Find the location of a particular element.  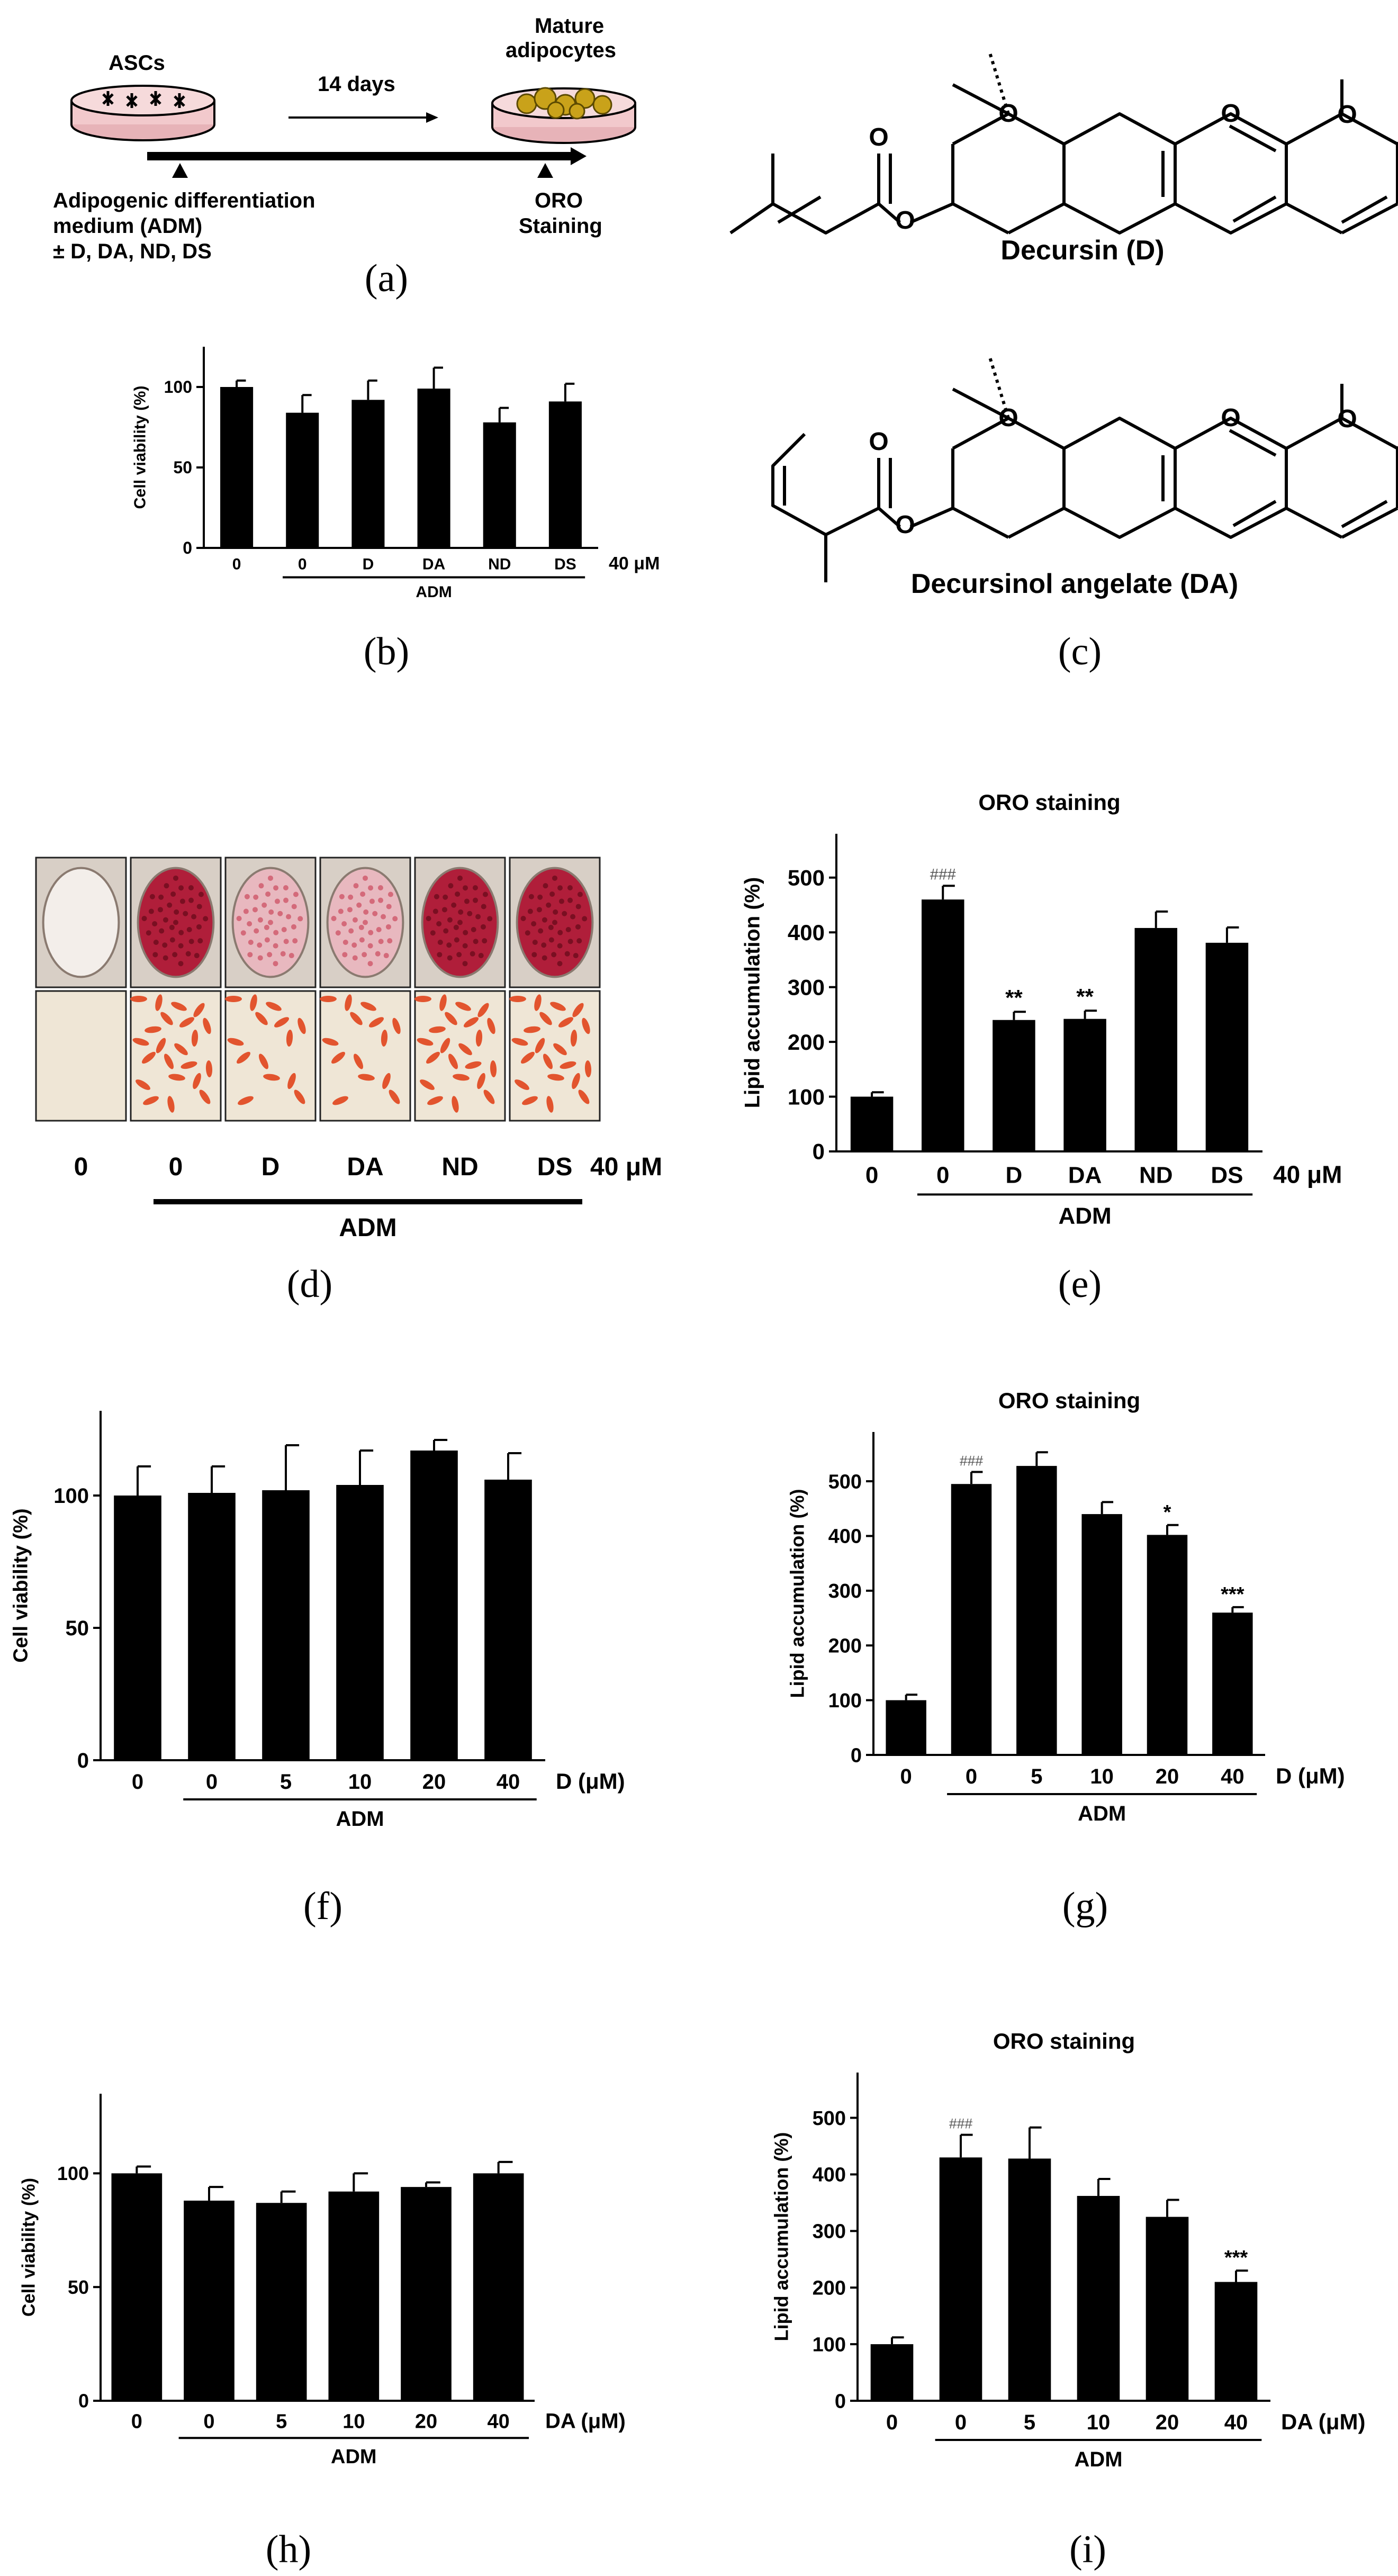

y-tick-label: 500 is located at coordinates (845, 1482).